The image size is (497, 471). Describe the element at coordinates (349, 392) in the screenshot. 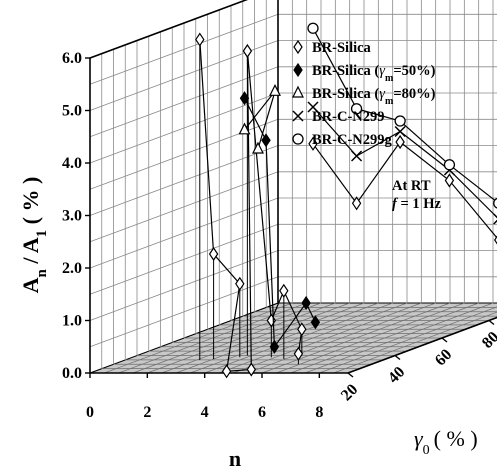

I see `depth-tick-label: 20` at that location.